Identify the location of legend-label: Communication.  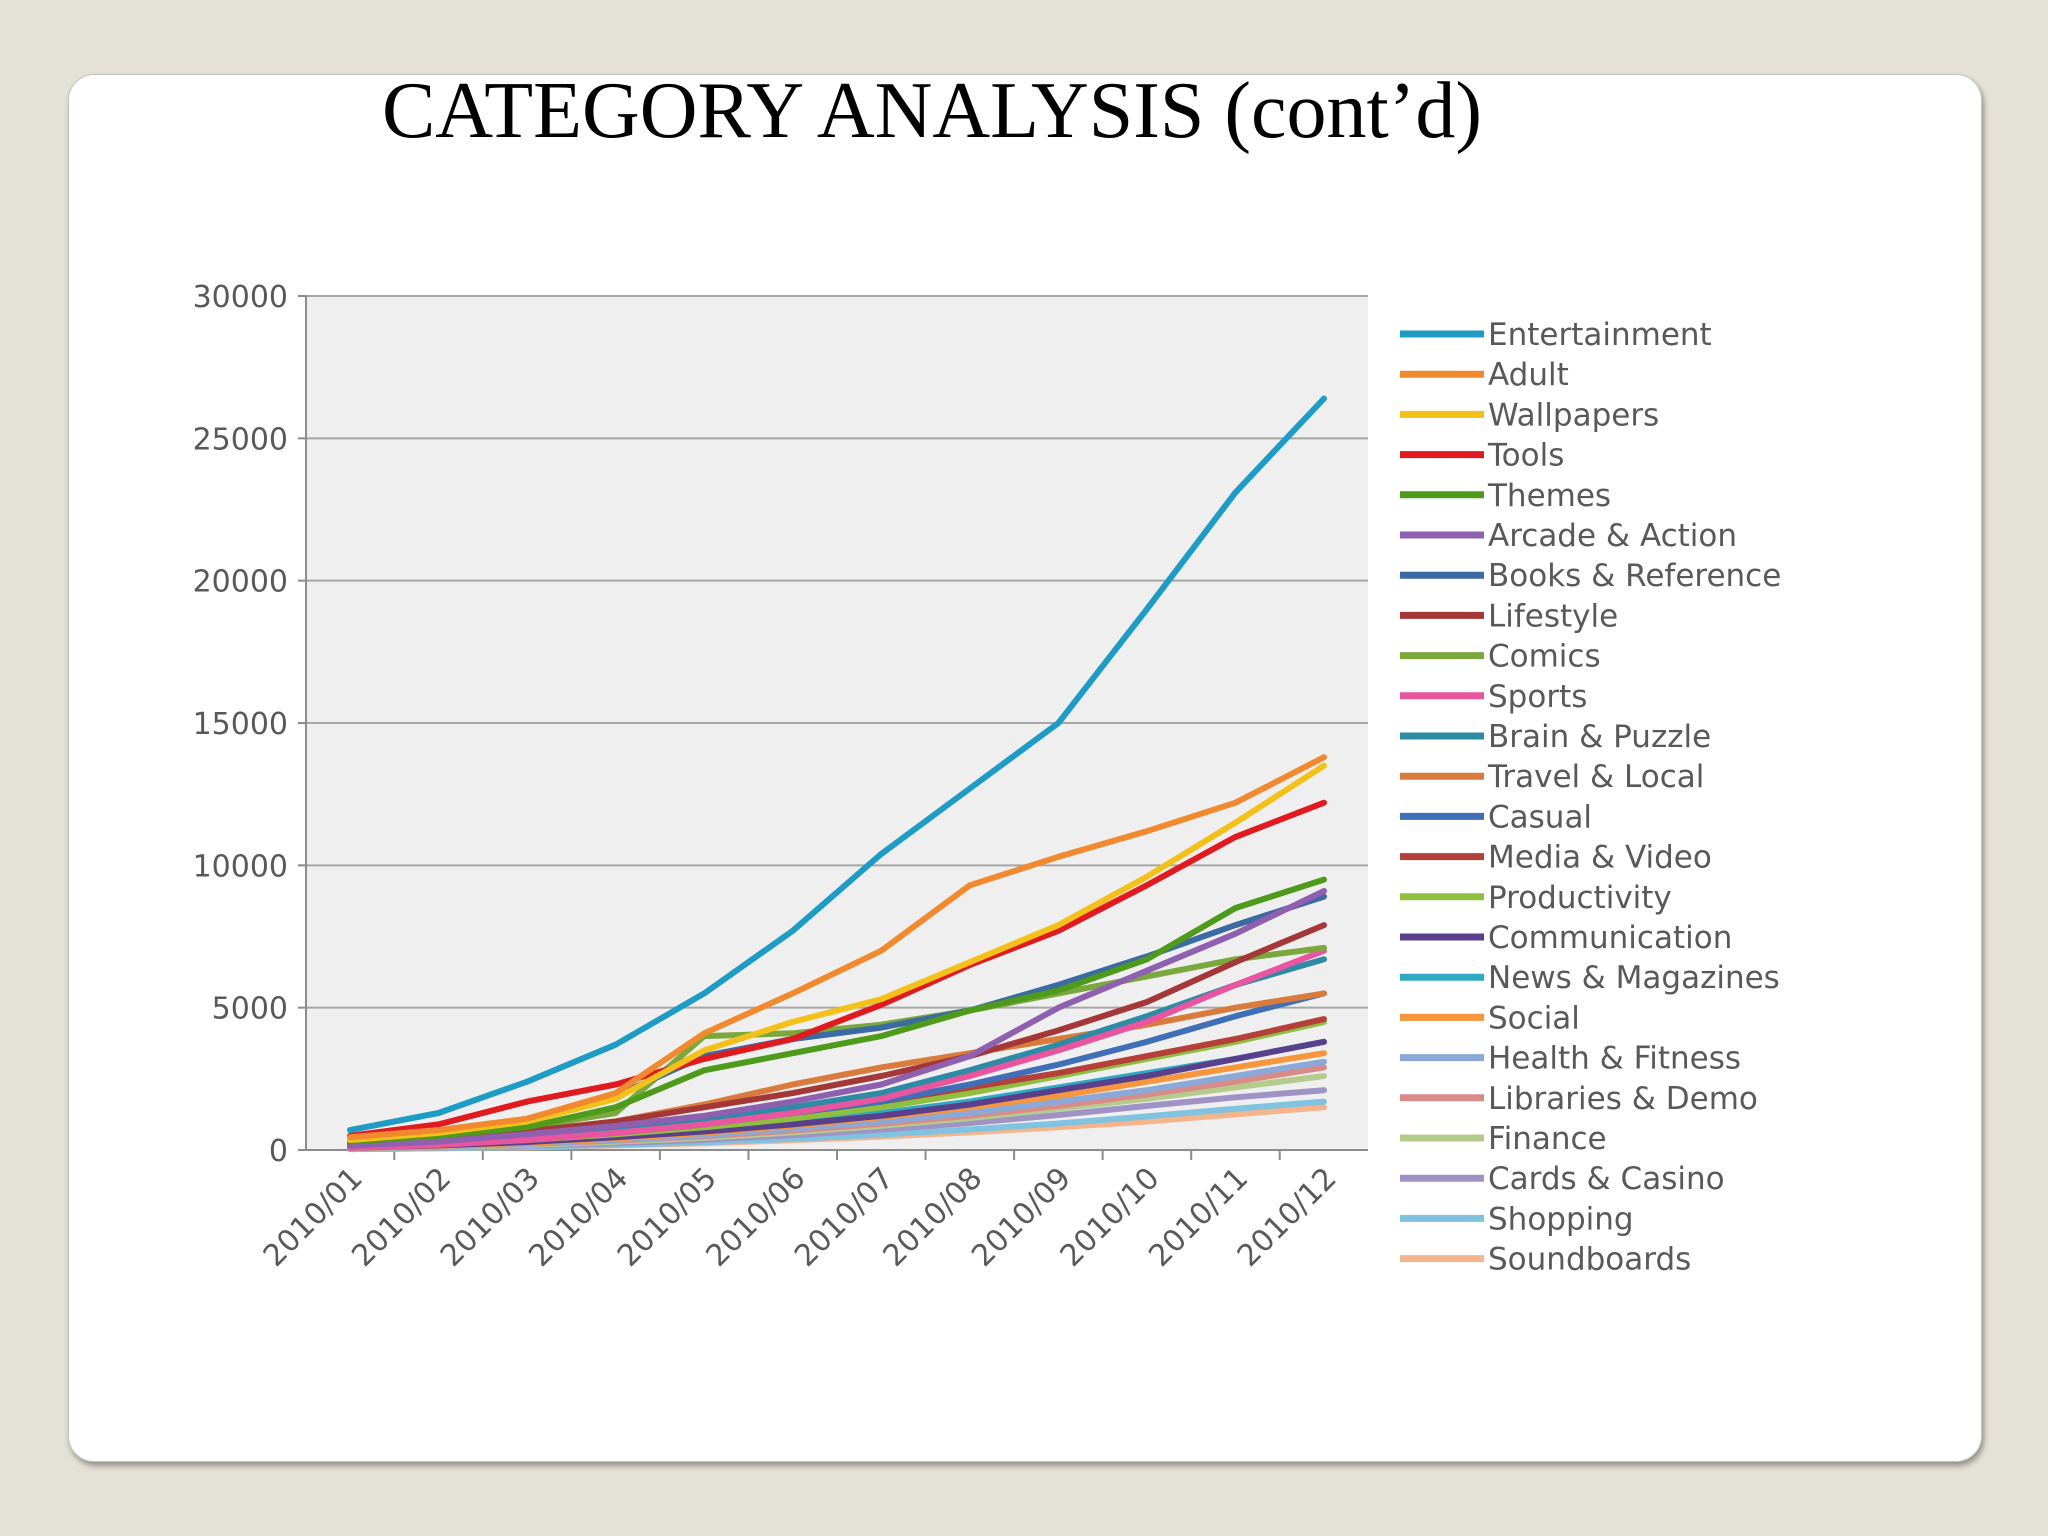
(1610, 938).